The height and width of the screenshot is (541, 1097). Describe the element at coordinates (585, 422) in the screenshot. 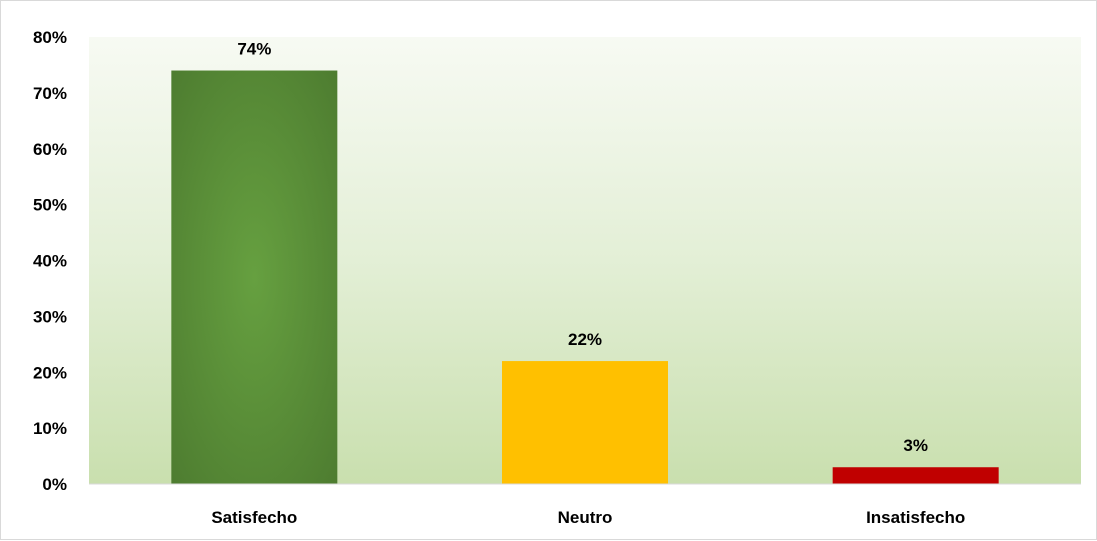

I see `bar-neutro` at that location.